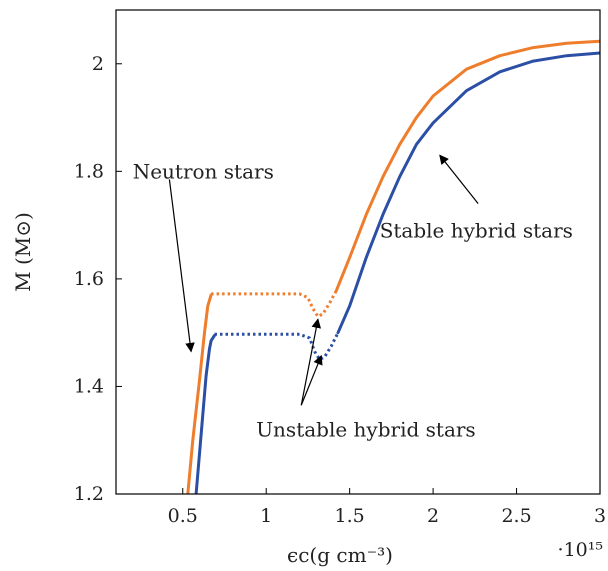 The height and width of the screenshot is (571, 608). What do you see at coordinates (366, 429) in the screenshot?
I see `annotation-label-3: Unstable hybrid stars` at bounding box center [366, 429].